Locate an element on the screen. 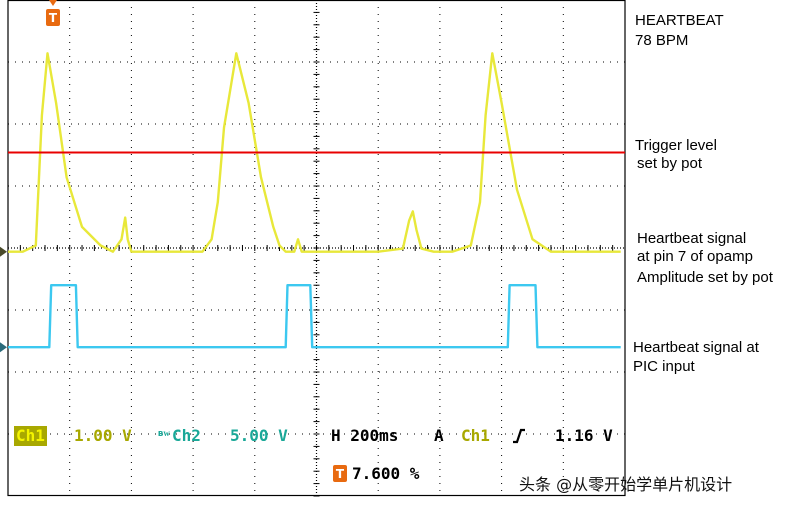 The height and width of the screenshot is (506, 804). trigger-position-letter: T is located at coordinates (340, 473).